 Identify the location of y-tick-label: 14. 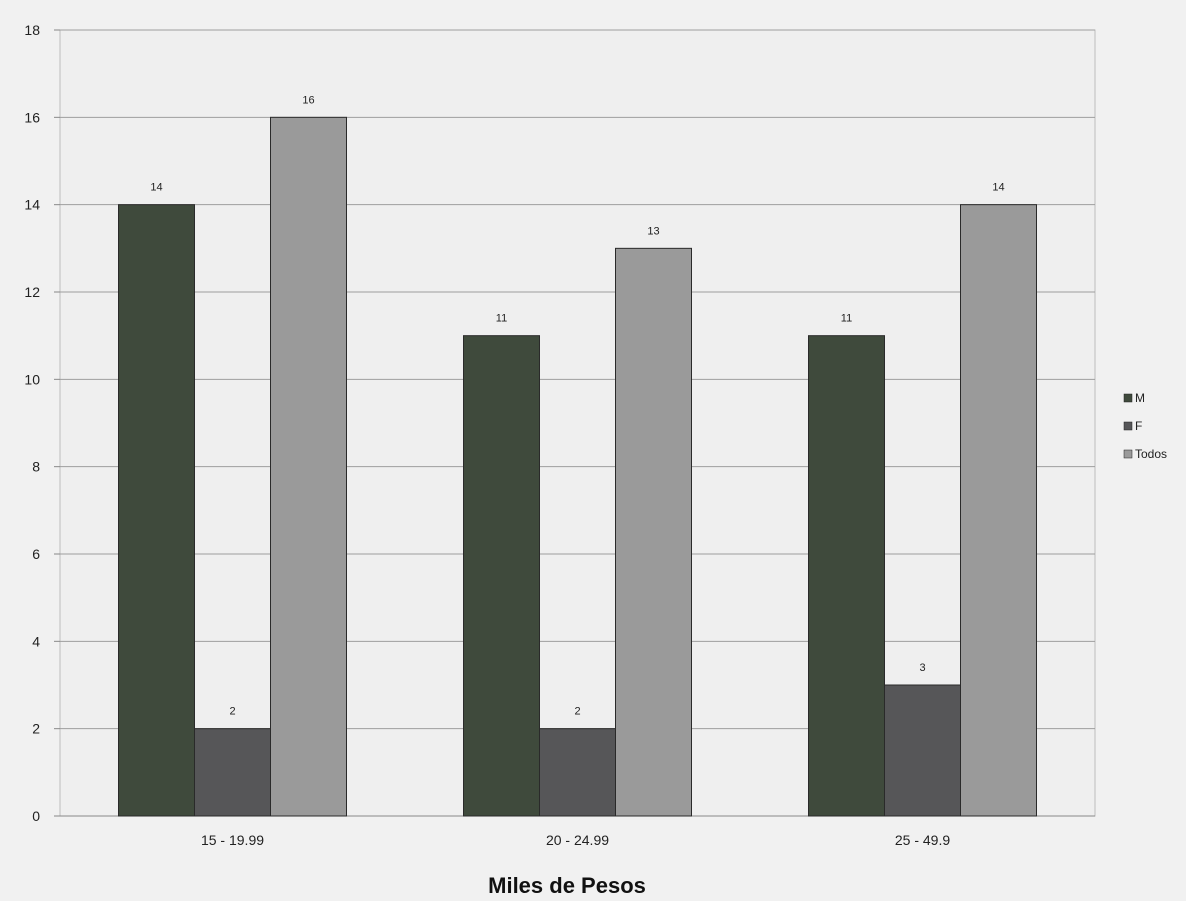
(32, 205).